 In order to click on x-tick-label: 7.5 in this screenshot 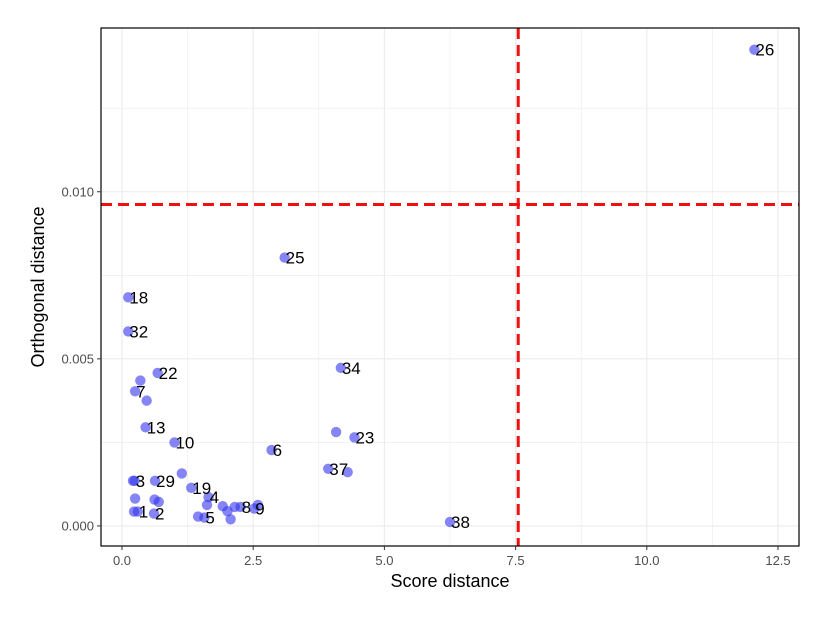, I will do `click(516, 560)`.